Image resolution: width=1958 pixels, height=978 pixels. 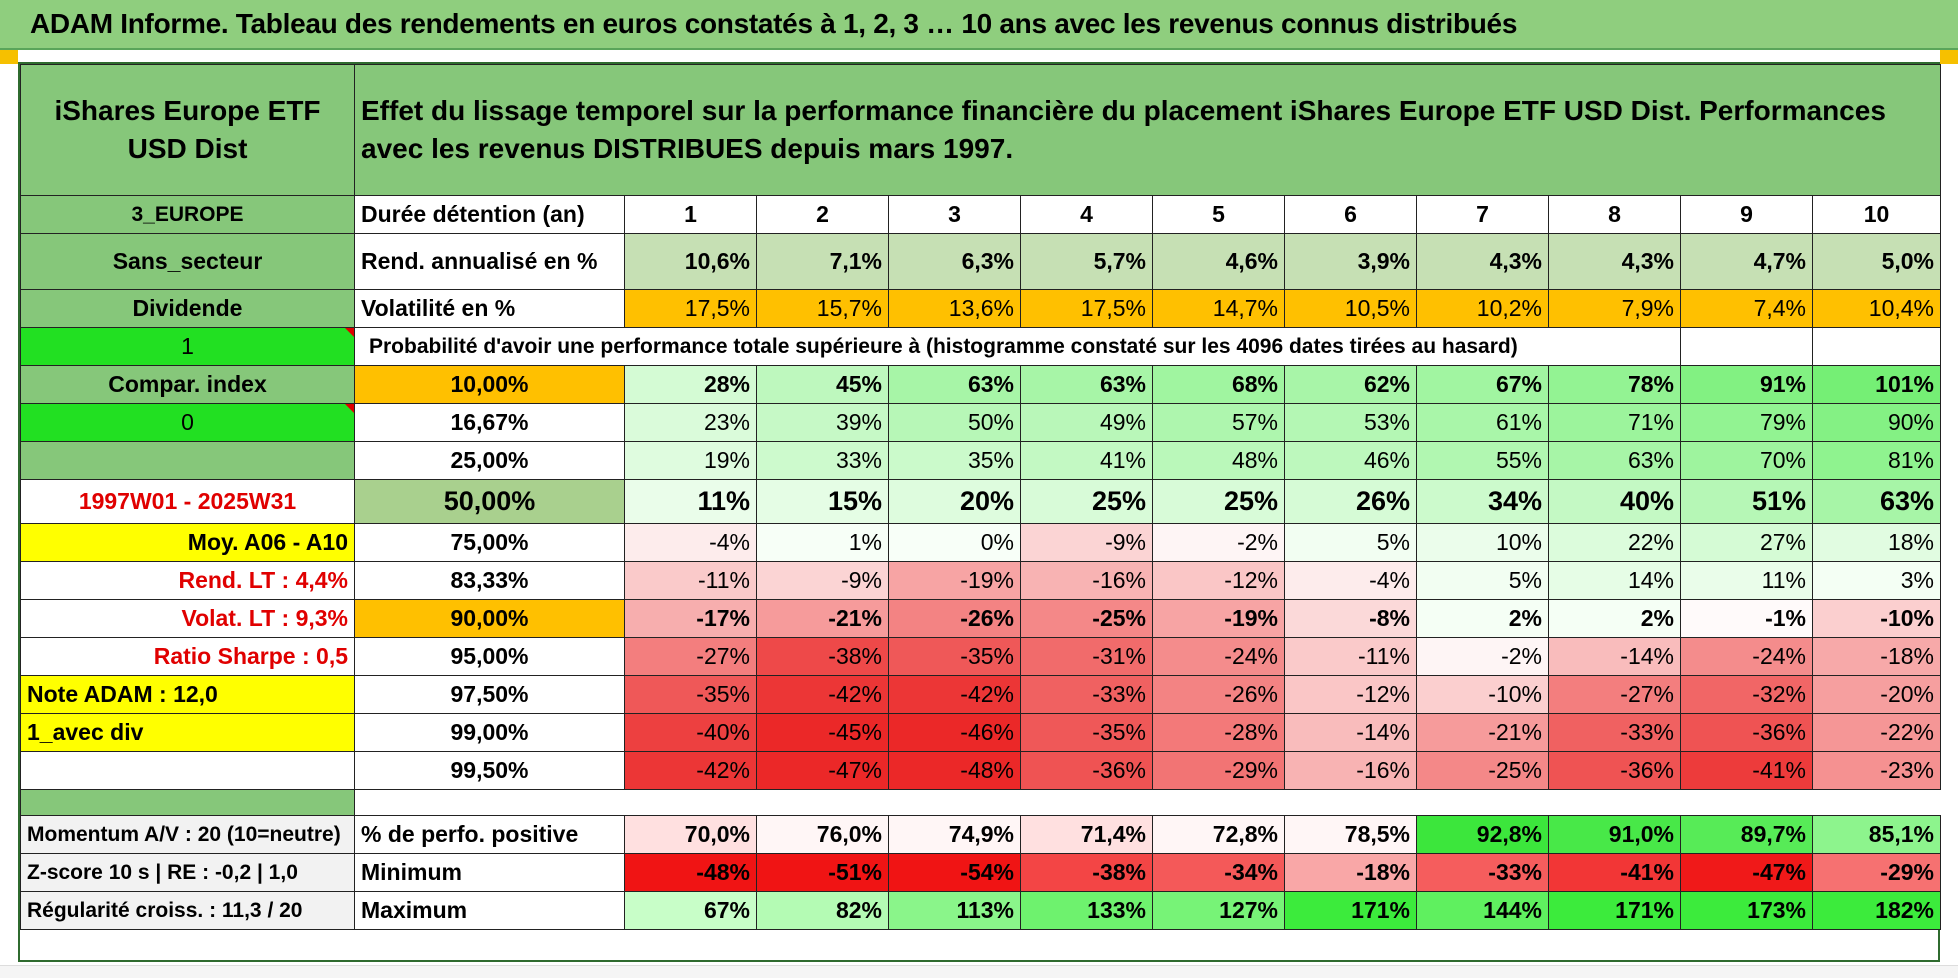 I want to click on positive-performance-value: 70,0%, so click(x=690, y=834).